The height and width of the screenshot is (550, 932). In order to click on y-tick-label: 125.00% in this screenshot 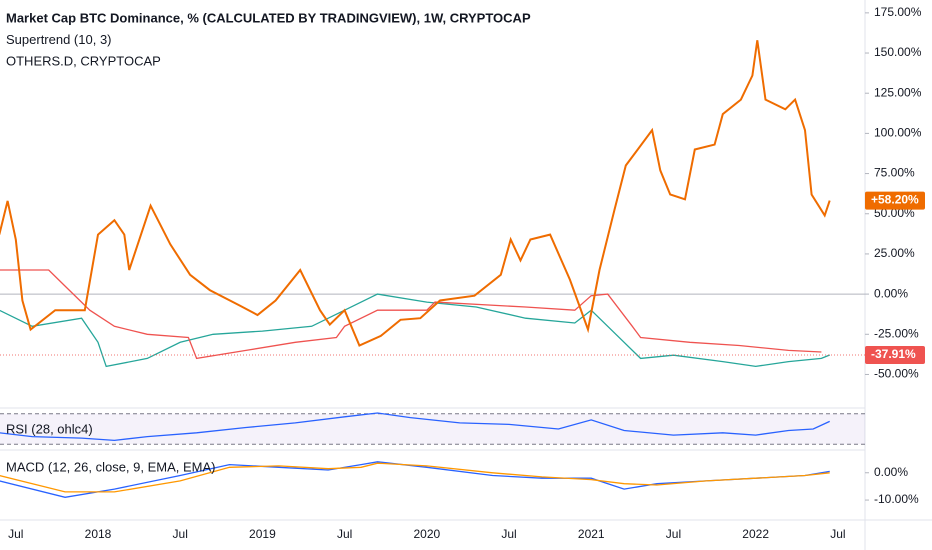, I will do `click(898, 92)`.